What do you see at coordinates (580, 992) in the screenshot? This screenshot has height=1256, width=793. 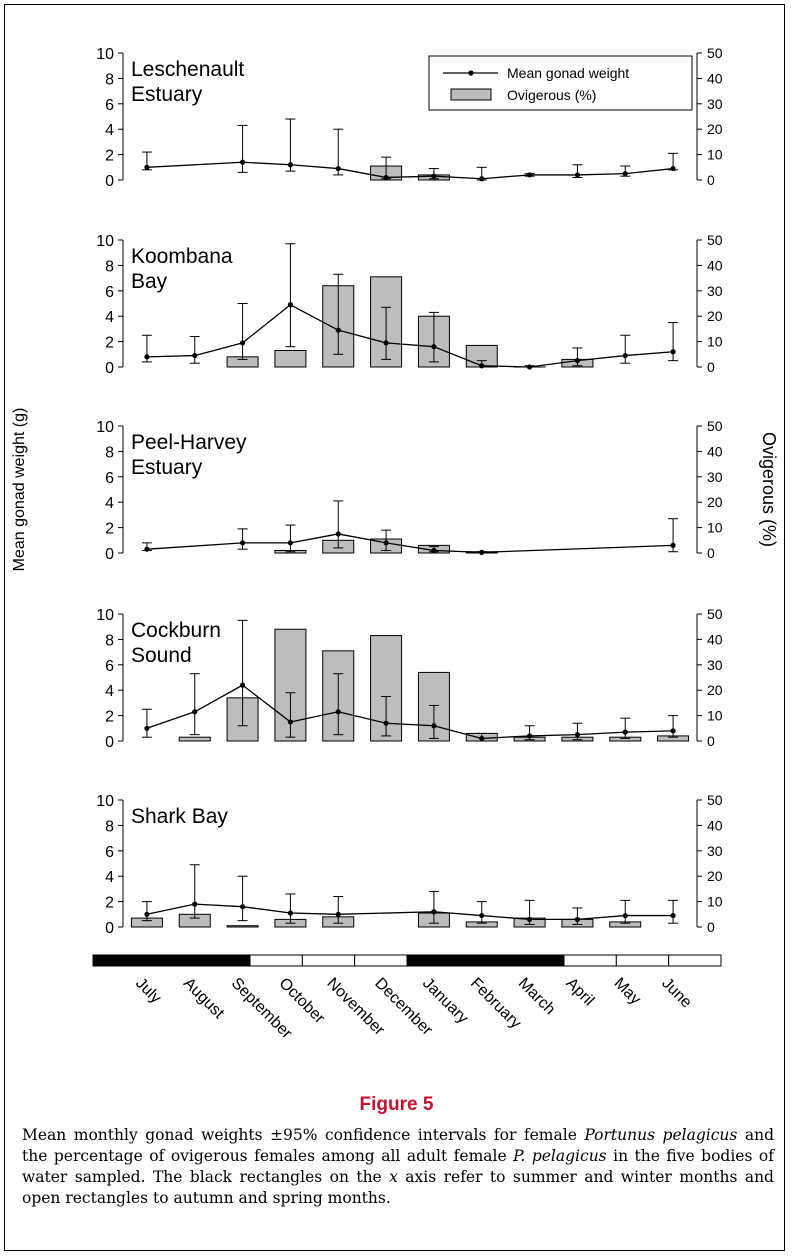 I see `month-label: April` at bounding box center [580, 992].